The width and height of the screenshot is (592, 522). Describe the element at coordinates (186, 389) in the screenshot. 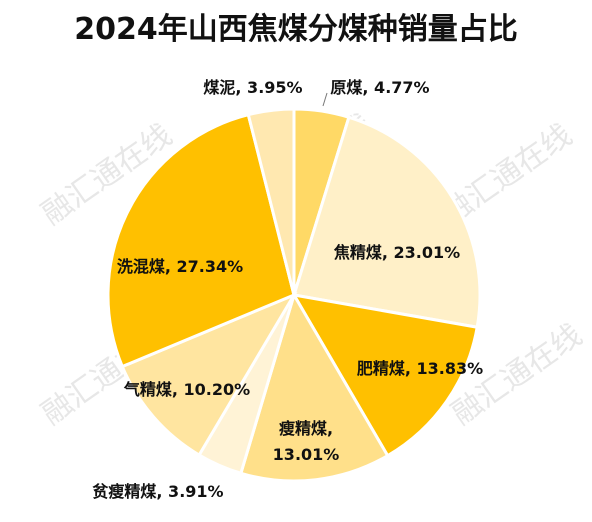

I see `data-label-6: 气精煤, 10.20%` at that location.